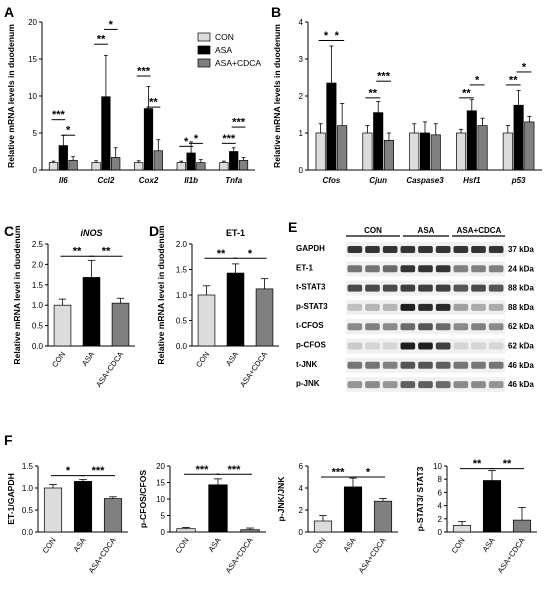  Describe the element at coordinates (32, 22) in the screenshot. I see `y-tick-label: 20` at that location.